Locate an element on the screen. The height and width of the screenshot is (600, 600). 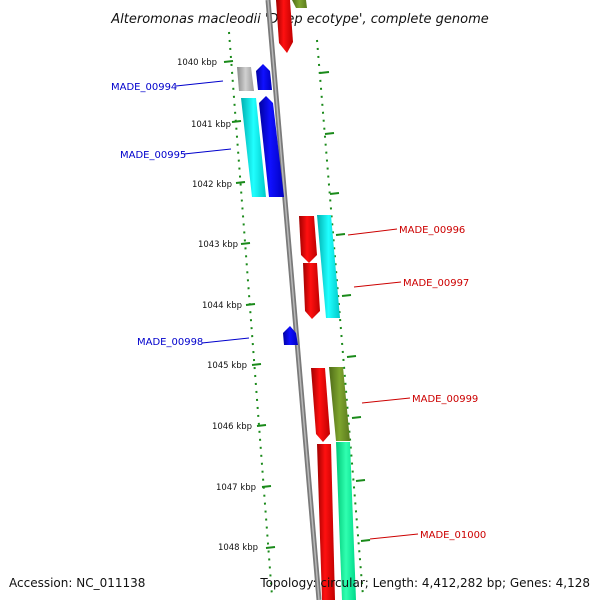
tick-label: 1046 kbp is located at coordinates (232, 427).